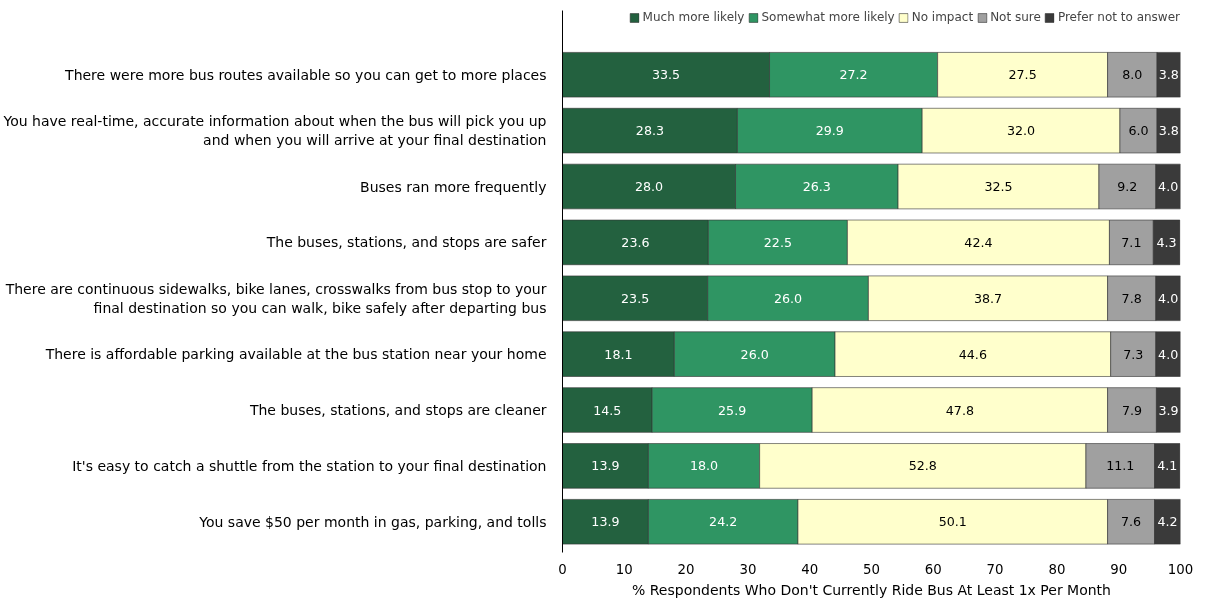 The width and height of the screenshot is (1213, 609). I want to click on data-label: 47.8, so click(959, 410).